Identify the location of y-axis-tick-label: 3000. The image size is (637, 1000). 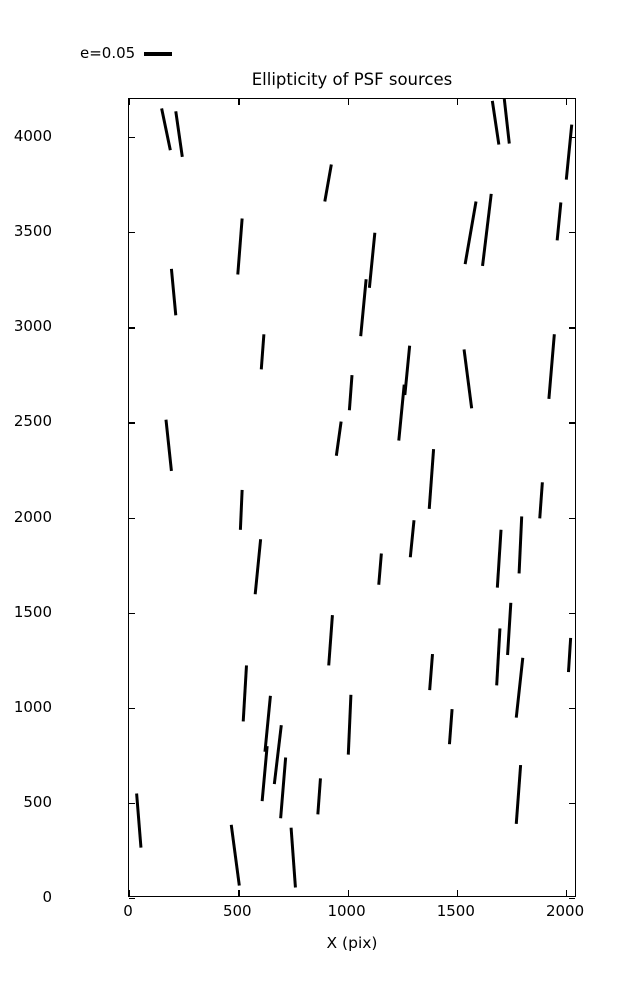
(32, 326).